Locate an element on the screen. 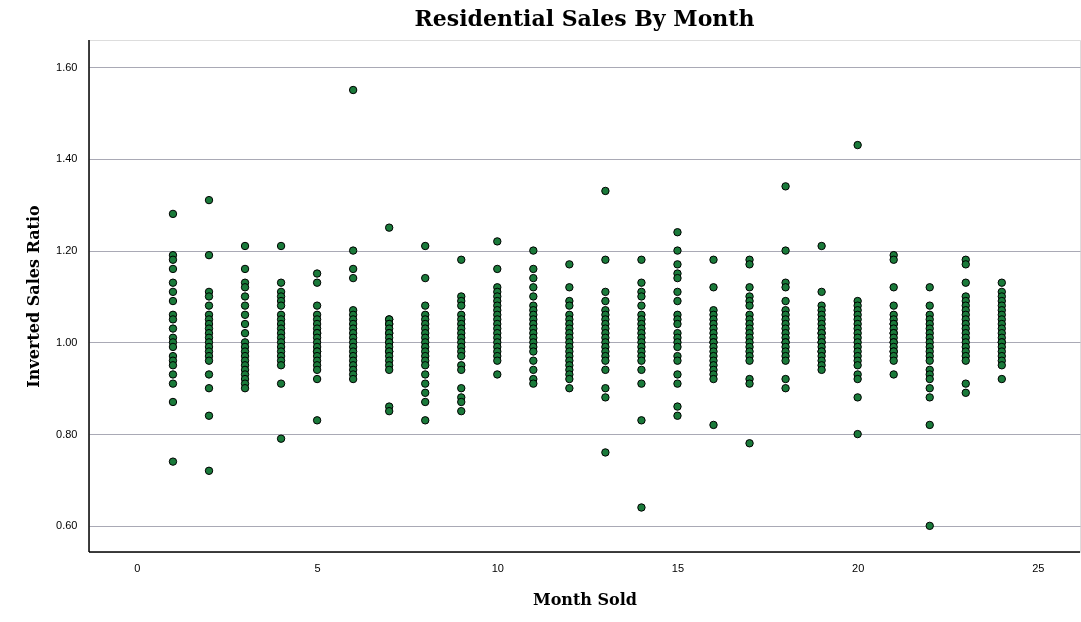  y-tick-label: 0.60 is located at coordinates (67, 525).